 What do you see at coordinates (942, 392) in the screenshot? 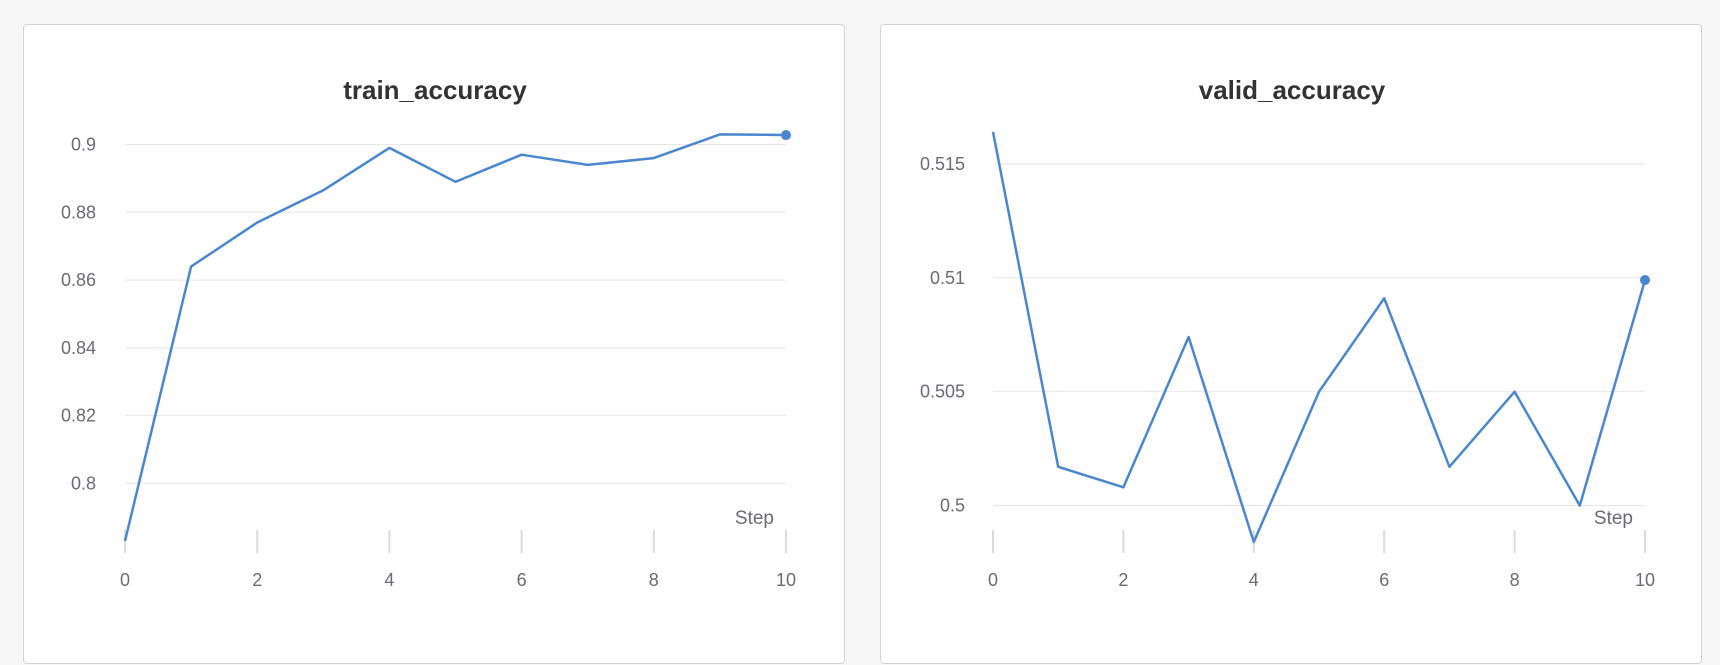
I see `y-tick-label: 0.505` at bounding box center [942, 392].